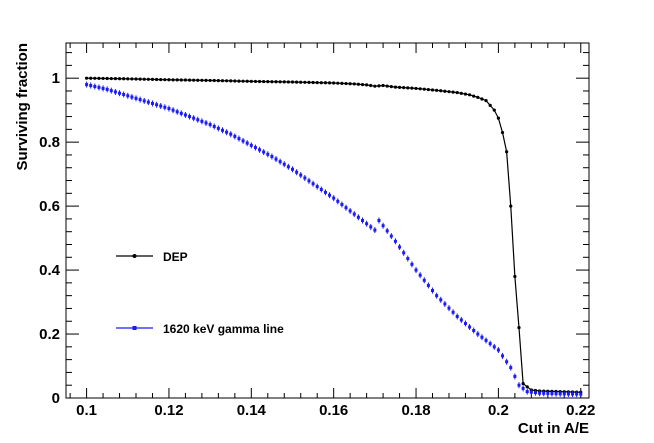 This screenshot has height=443, width=654. I want to click on x-tick-label: 0.2, so click(498, 410).